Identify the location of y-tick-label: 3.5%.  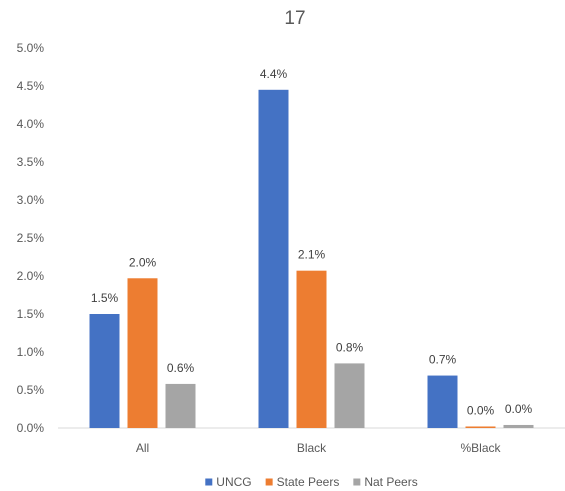
(31, 162).